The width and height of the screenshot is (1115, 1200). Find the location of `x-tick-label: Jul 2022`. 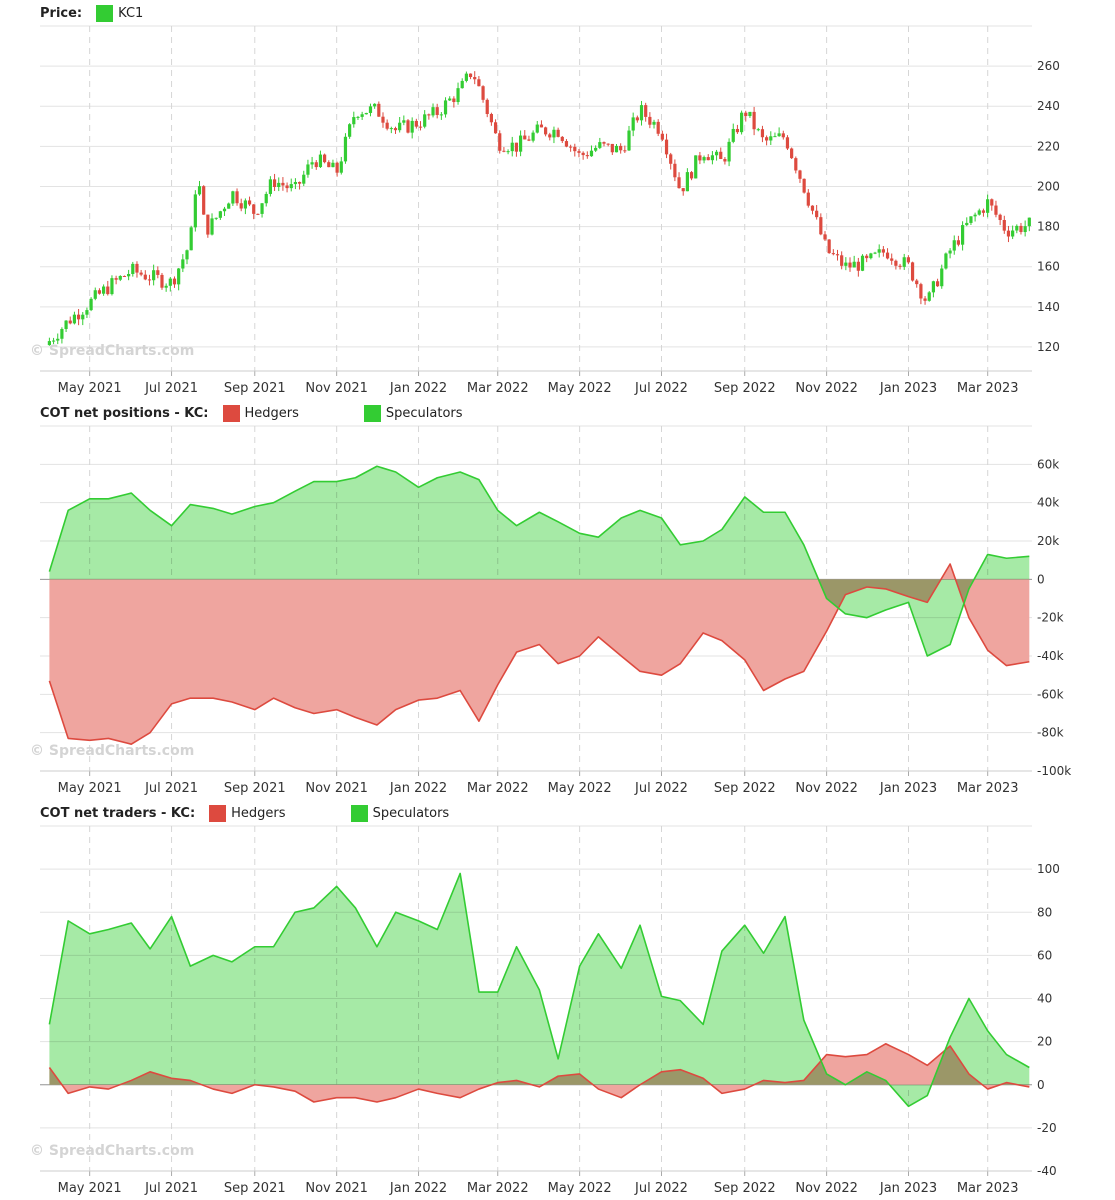

x-tick-label: Jul 2022 is located at coordinates (661, 388).